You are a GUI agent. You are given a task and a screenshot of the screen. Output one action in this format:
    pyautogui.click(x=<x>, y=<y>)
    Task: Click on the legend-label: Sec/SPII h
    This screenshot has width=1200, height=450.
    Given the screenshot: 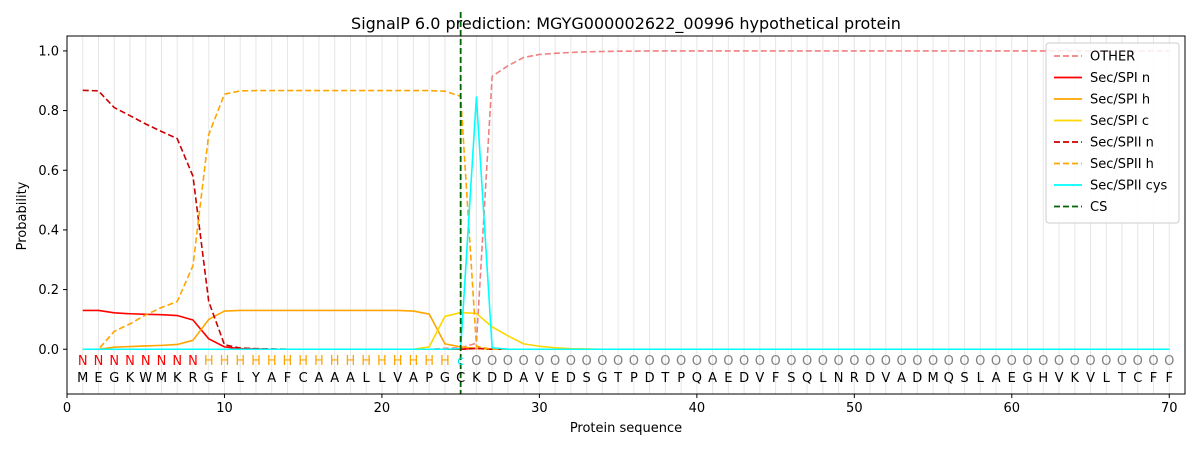 What is the action you would take?
    pyautogui.click(x=1122, y=164)
    